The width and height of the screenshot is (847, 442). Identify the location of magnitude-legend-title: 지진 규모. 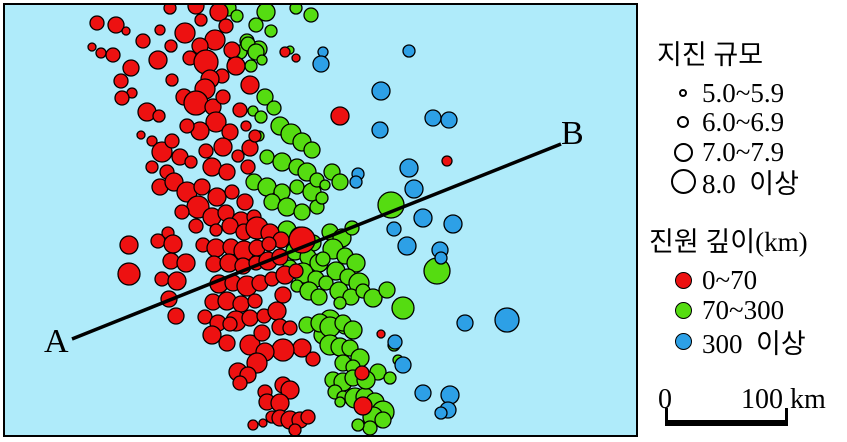
(710, 55).